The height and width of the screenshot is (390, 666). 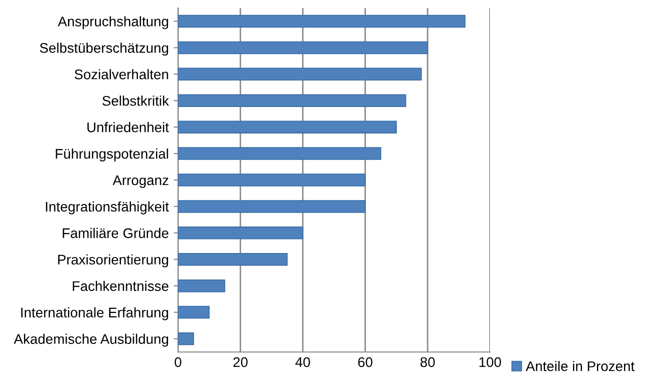 I want to click on x-tick-label: 0, so click(x=178, y=362).